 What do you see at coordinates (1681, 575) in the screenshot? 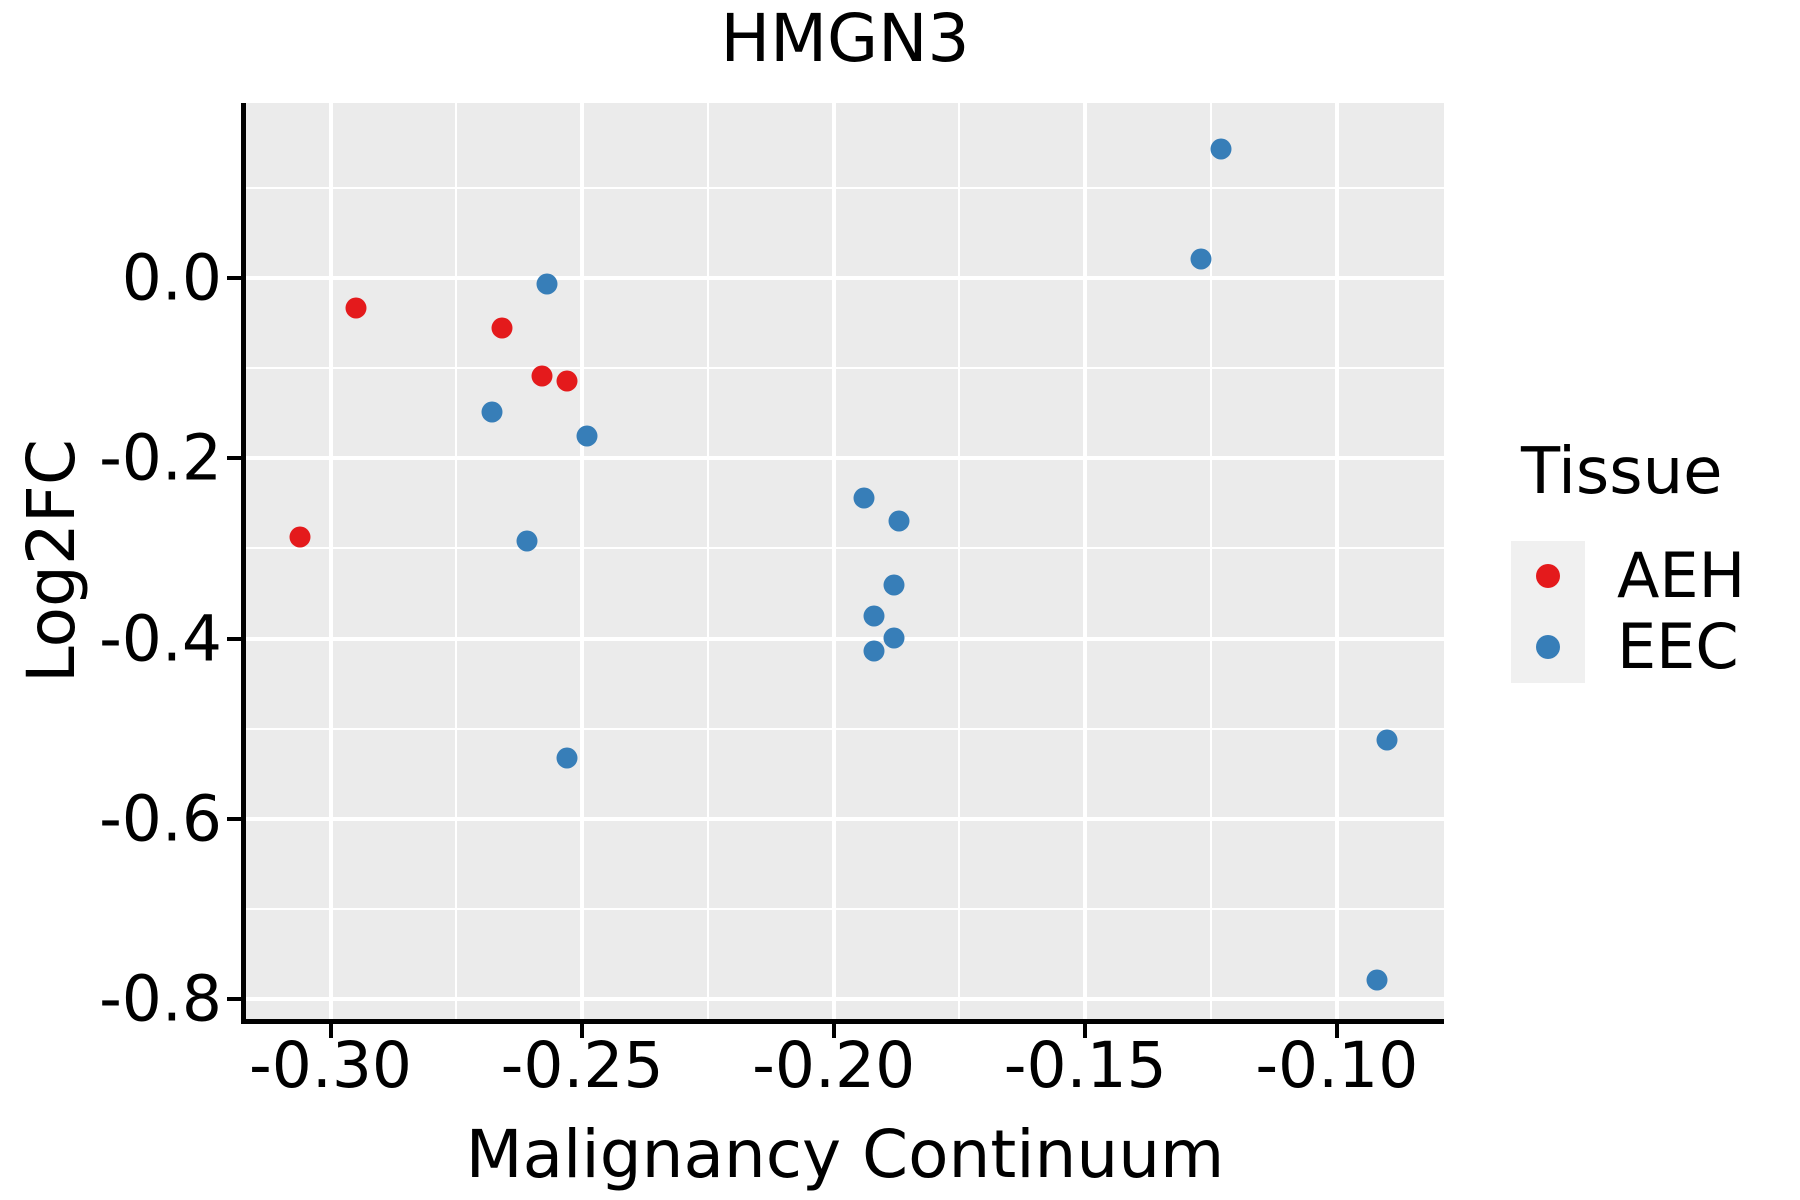
I see `legend-label-aeh: AEH` at bounding box center [1681, 575].